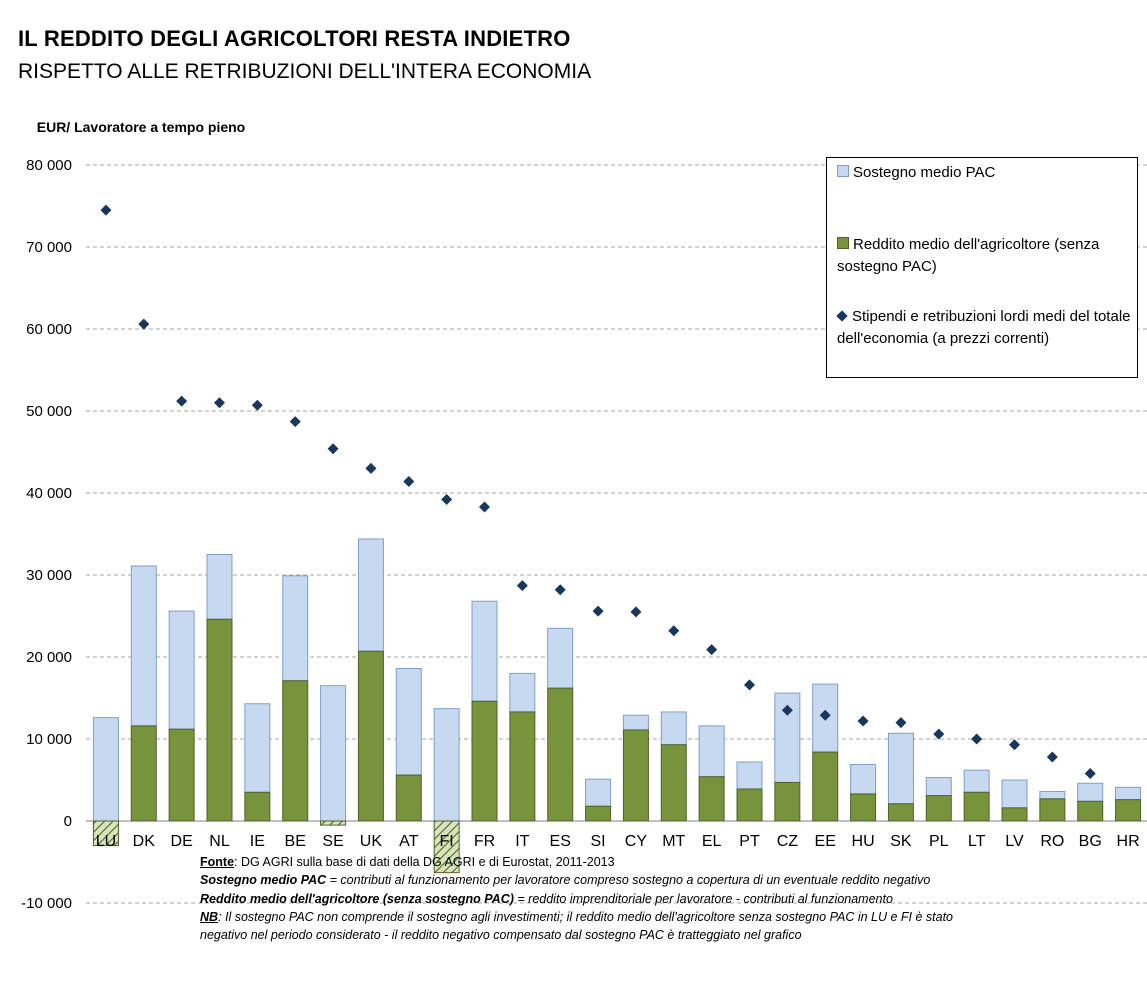 The height and width of the screenshot is (997, 1147). I want to click on bar-support-uk, so click(370, 595).